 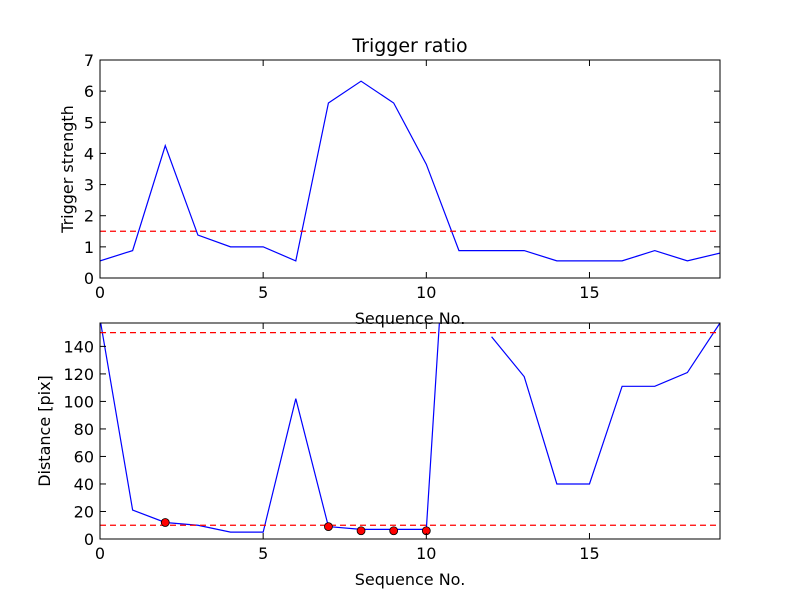 What do you see at coordinates (89, 278) in the screenshot?
I see `top-ytick-label-0: 0` at bounding box center [89, 278].